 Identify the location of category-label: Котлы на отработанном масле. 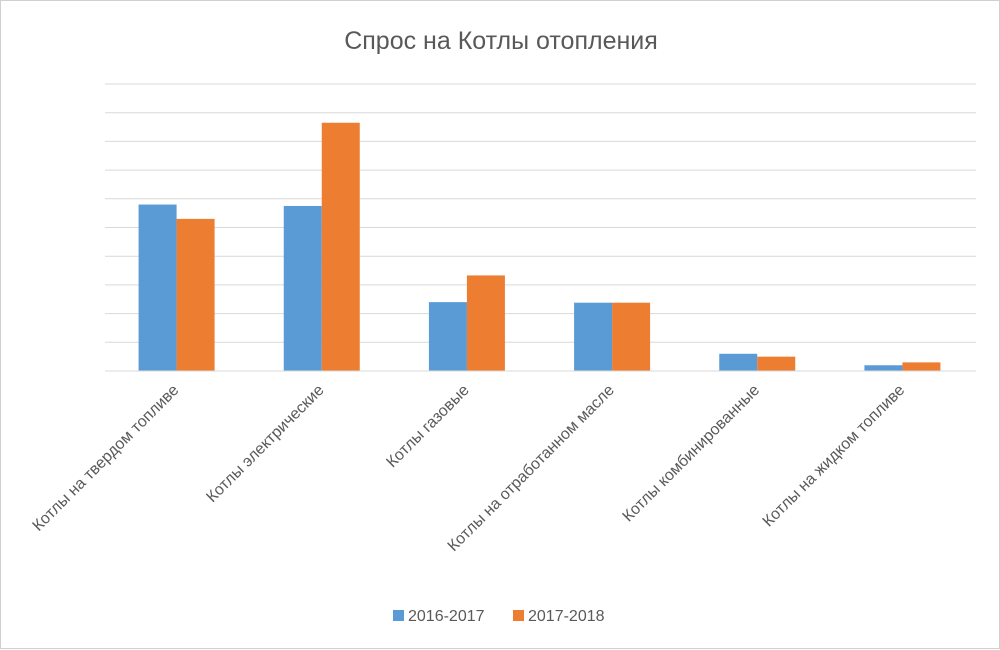
(531, 468).